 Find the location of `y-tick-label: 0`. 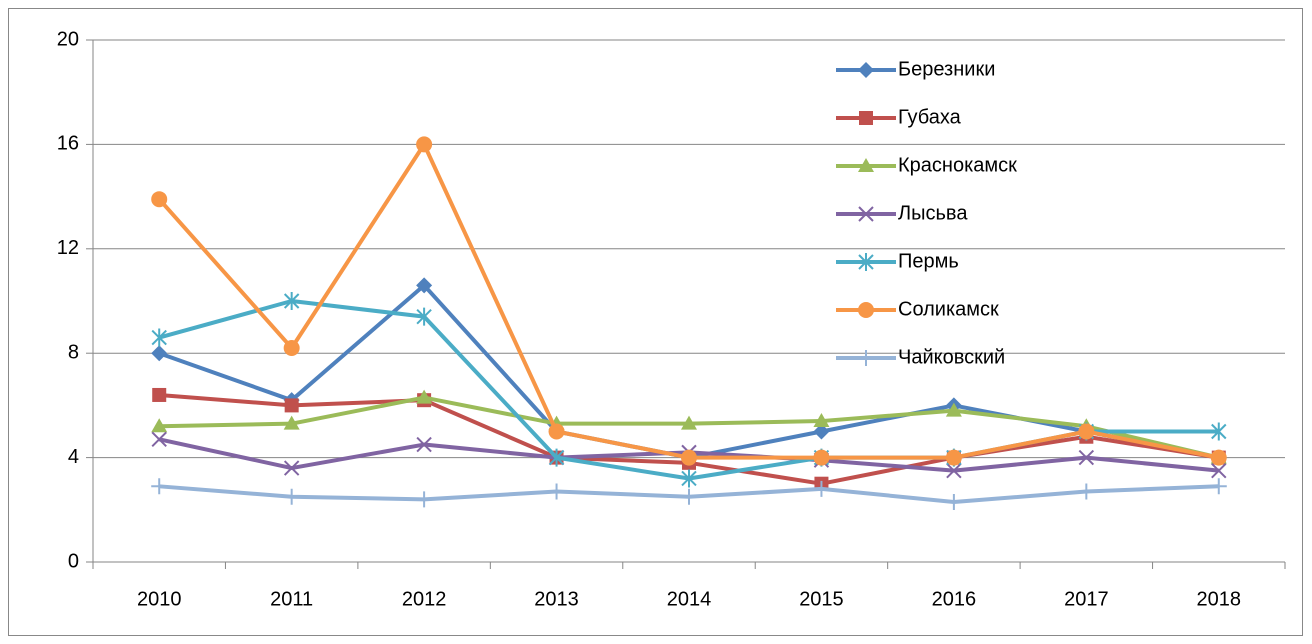

y-tick-label: 0 is located at coordinates (73, 561).